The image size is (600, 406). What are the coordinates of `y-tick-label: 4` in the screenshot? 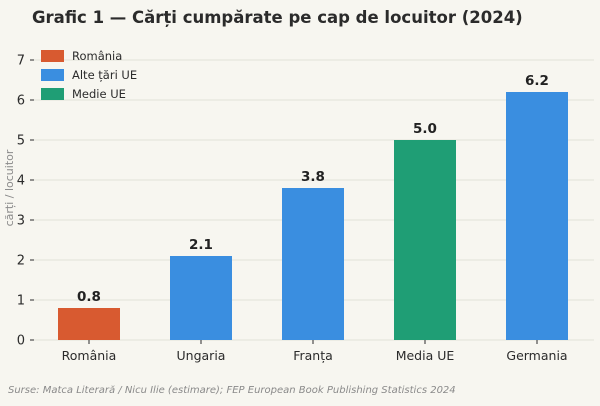 It's located at (21, 181).